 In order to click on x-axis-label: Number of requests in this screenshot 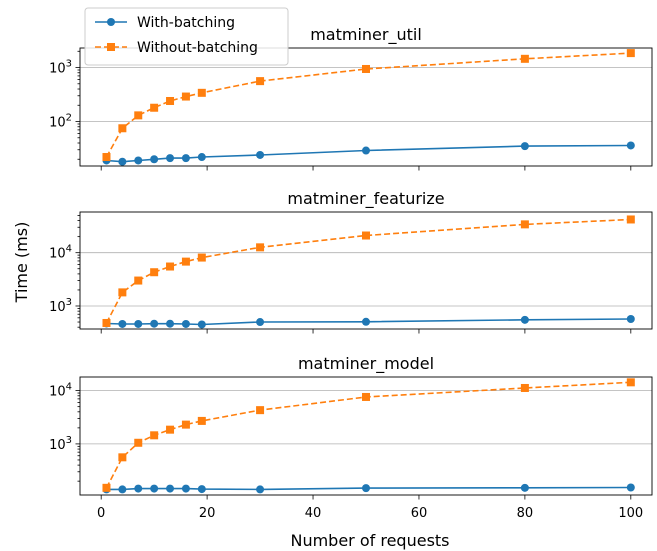, I will do `click(369, 540)`.